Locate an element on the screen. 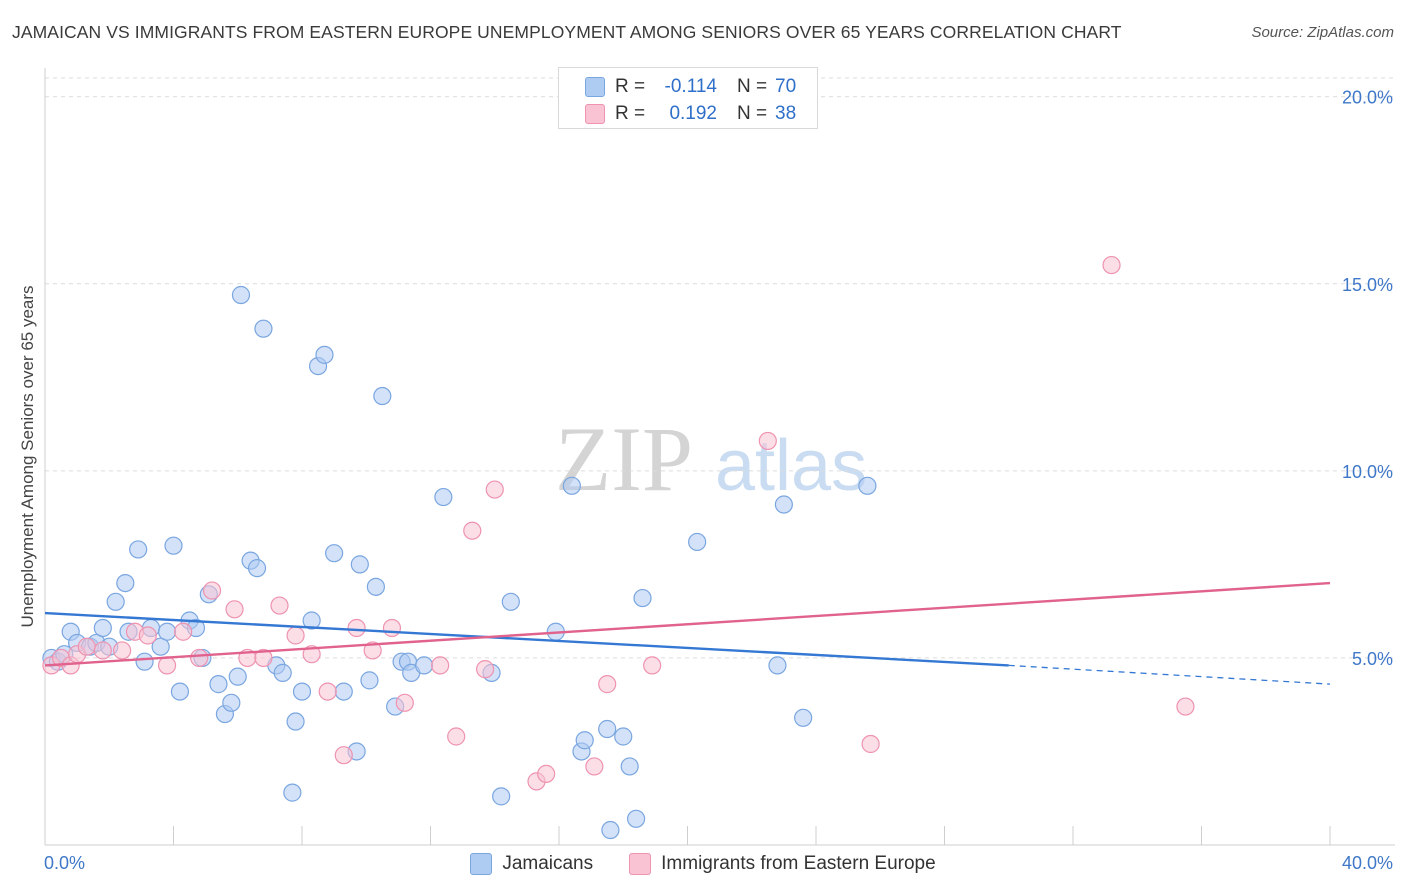 This screenshot has height=892, width=1406. legend-item-jamaicans: Jamaicans is located at coordinates (531, 864).